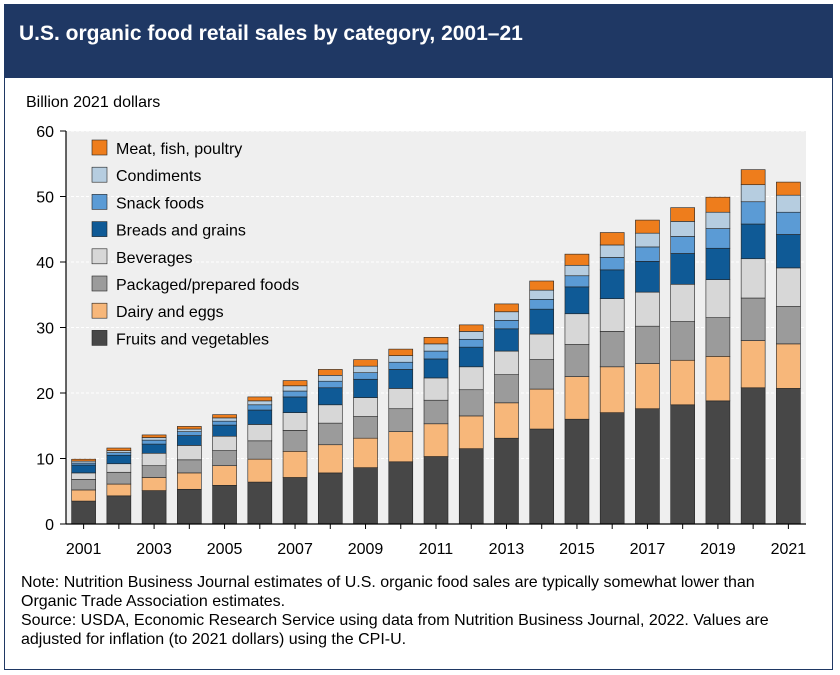 The image size is (840, 675). Describe the element at coordinates (154, 442) in the screenshot. I see `bar-segment-snack-foods-2003` at that location.